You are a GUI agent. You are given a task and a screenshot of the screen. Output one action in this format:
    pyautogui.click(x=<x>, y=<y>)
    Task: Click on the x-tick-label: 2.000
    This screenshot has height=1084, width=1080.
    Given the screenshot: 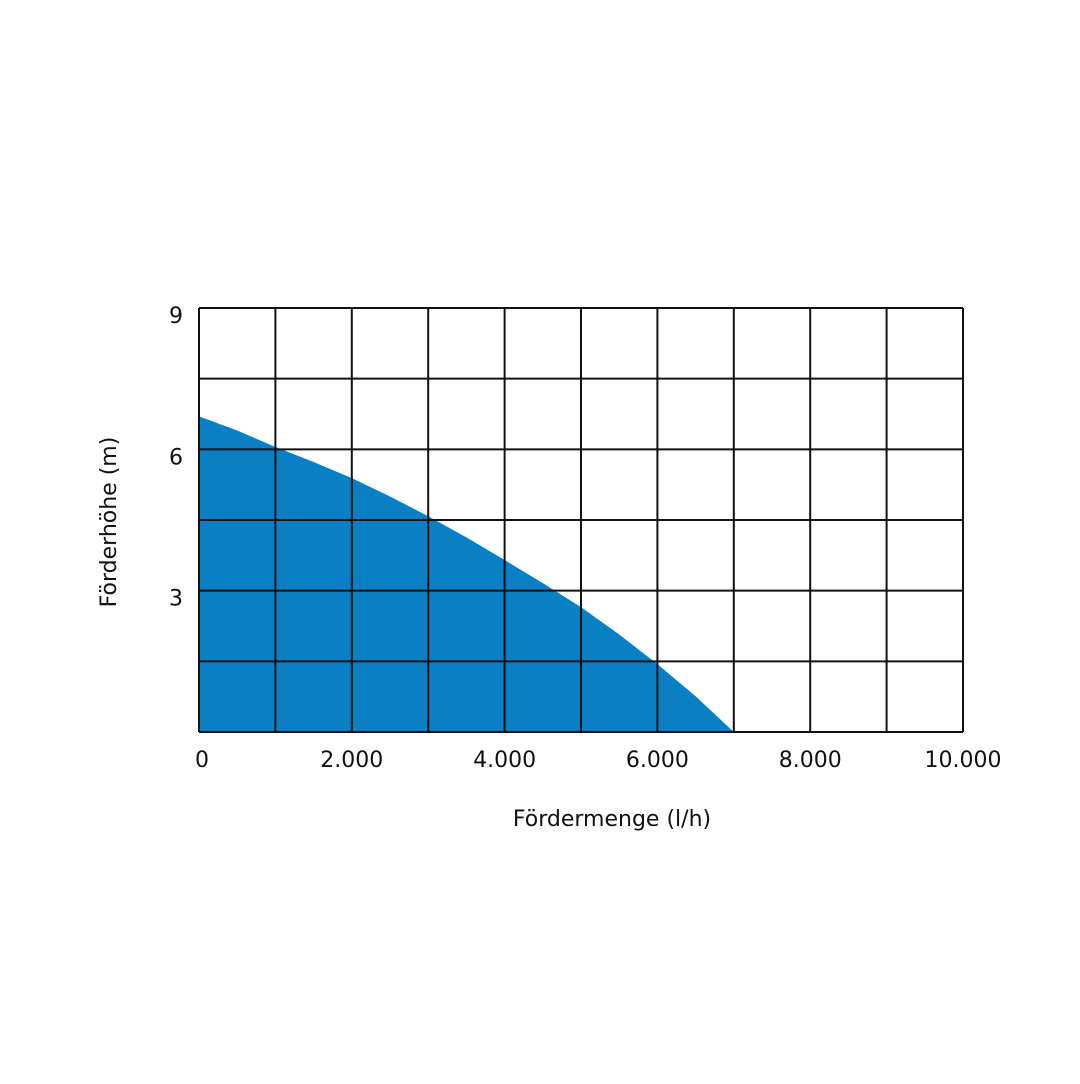 What is the action you would take?
    pyautogui.click(x=351, y=760)
    